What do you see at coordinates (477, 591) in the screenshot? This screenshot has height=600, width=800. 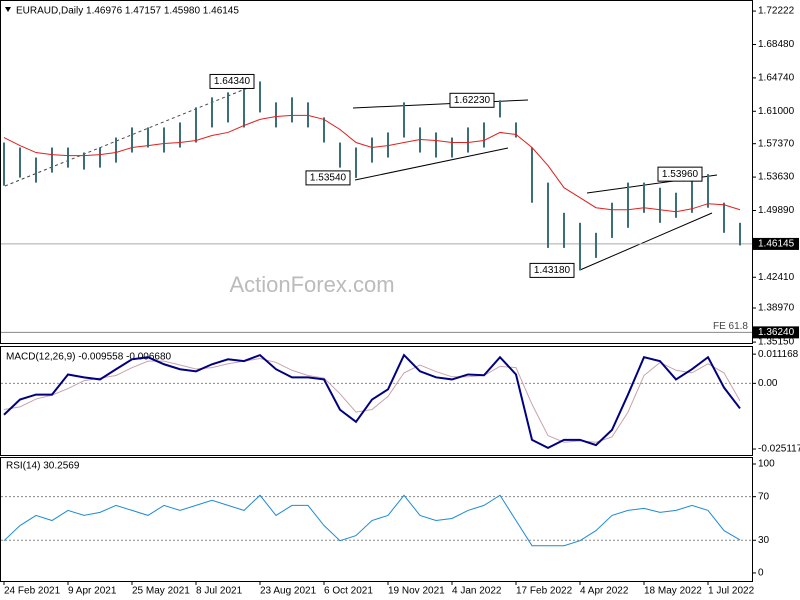 I see `x-tick-label: 4 Jan 2022` at bounding box center [477, 591].